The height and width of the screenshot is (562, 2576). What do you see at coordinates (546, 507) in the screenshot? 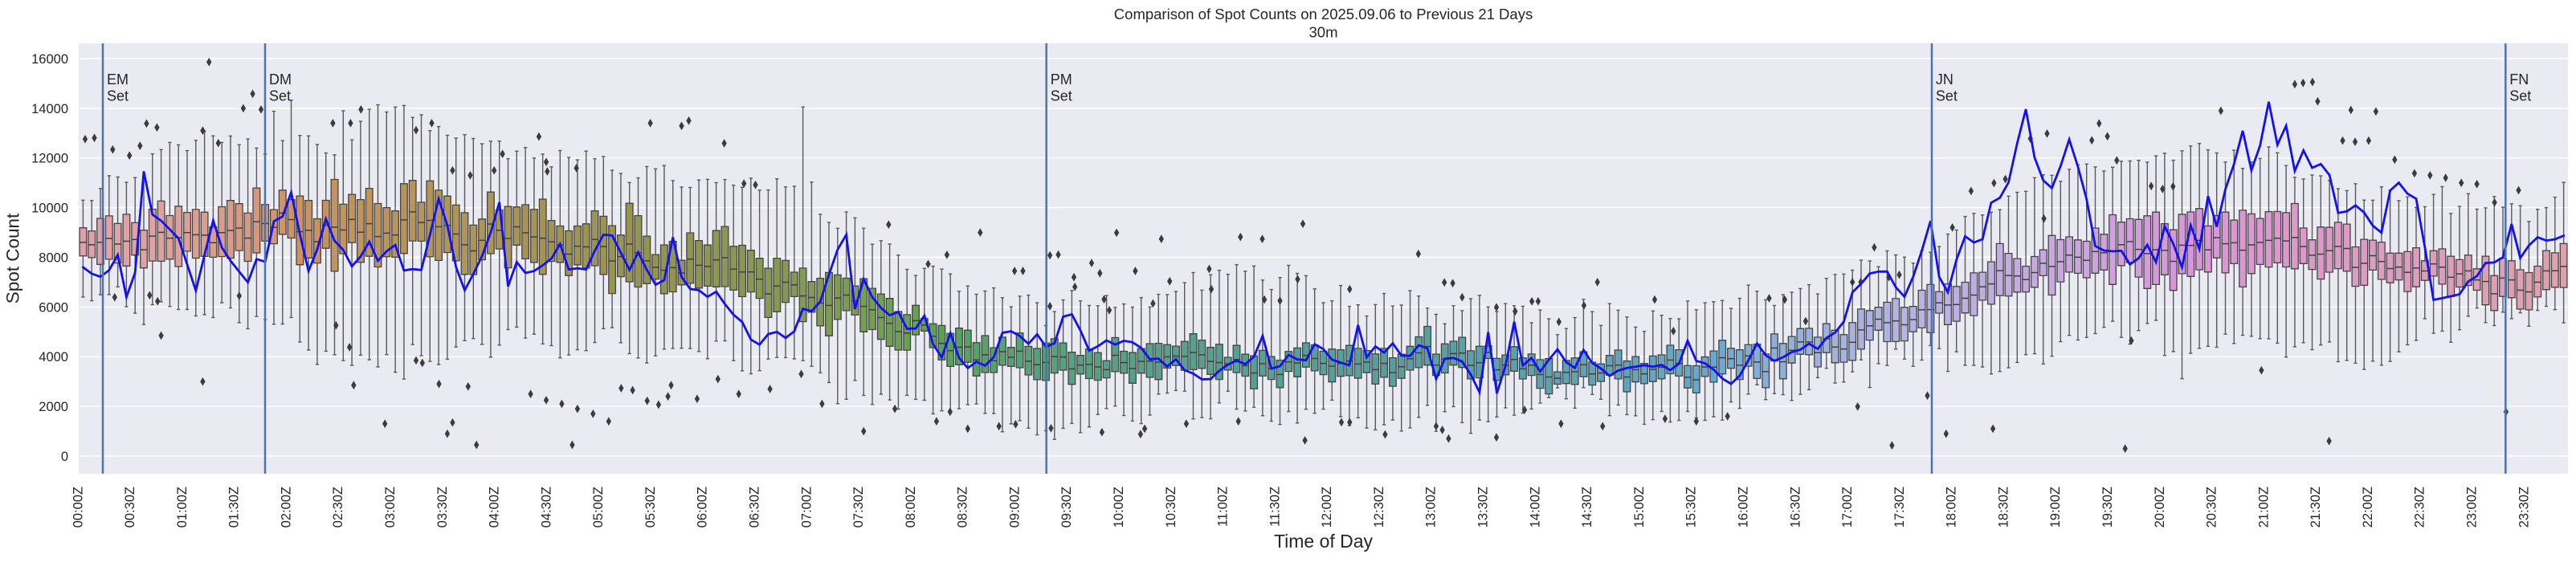
I see `svg-text: 04:30Z` at bounding box center [546, 507].